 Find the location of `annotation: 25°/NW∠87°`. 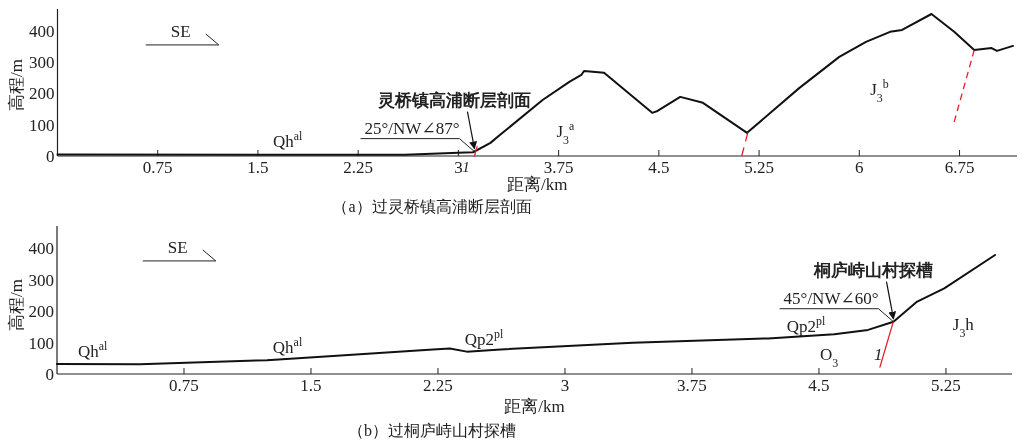

annotation: 25°/NW∠87° is located at coordinates (412, 128).